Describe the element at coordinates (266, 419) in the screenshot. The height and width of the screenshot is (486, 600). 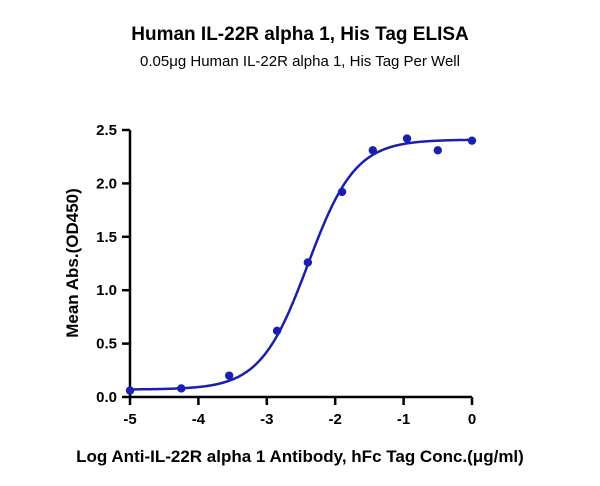
I see `x-tick-label: -3` at that location.